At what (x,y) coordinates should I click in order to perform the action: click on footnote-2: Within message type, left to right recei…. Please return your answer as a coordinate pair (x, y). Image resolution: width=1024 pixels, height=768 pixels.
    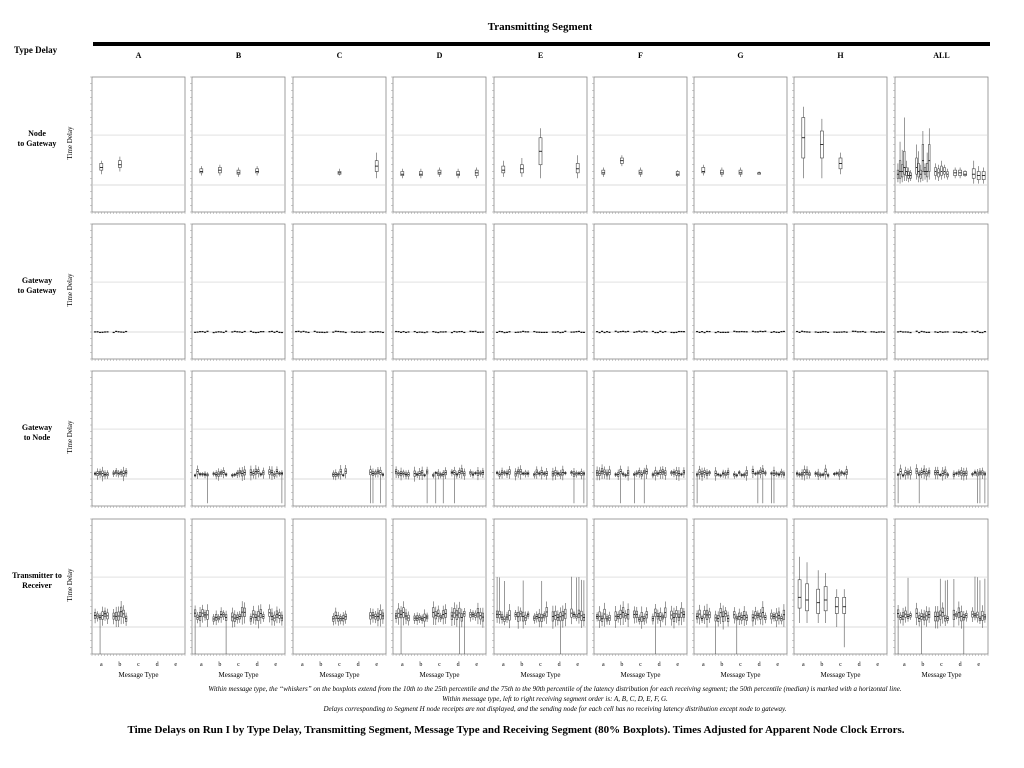
    Looking at the image, I should click on (555, 699).